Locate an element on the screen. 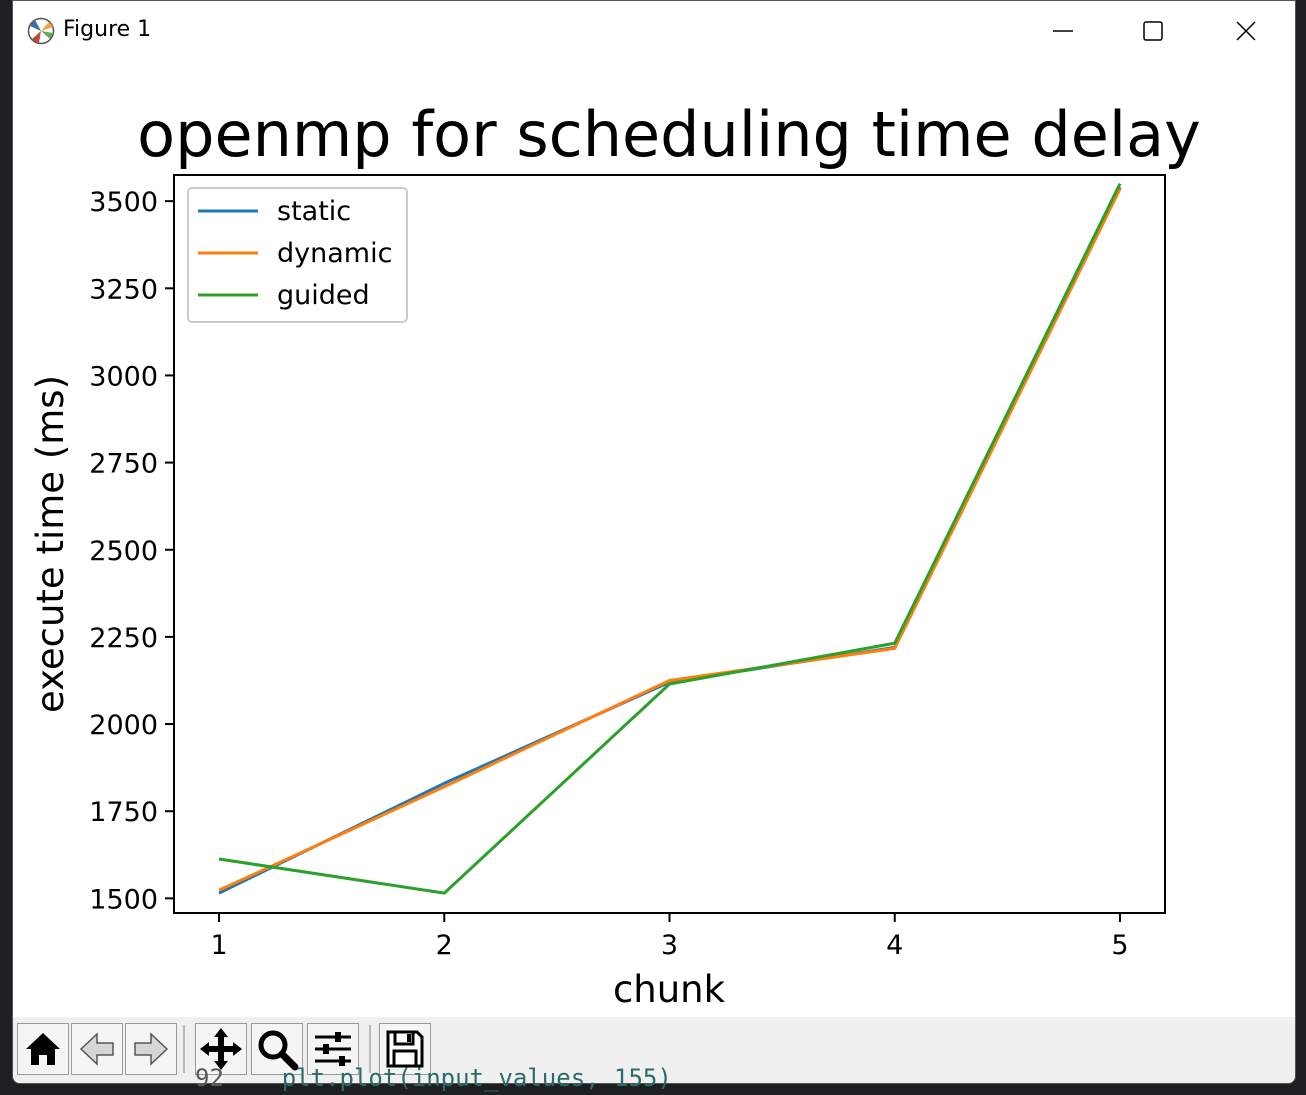 This screenshot has width=1306, height=1095. move-icon is located at coordinates (221, 1049).